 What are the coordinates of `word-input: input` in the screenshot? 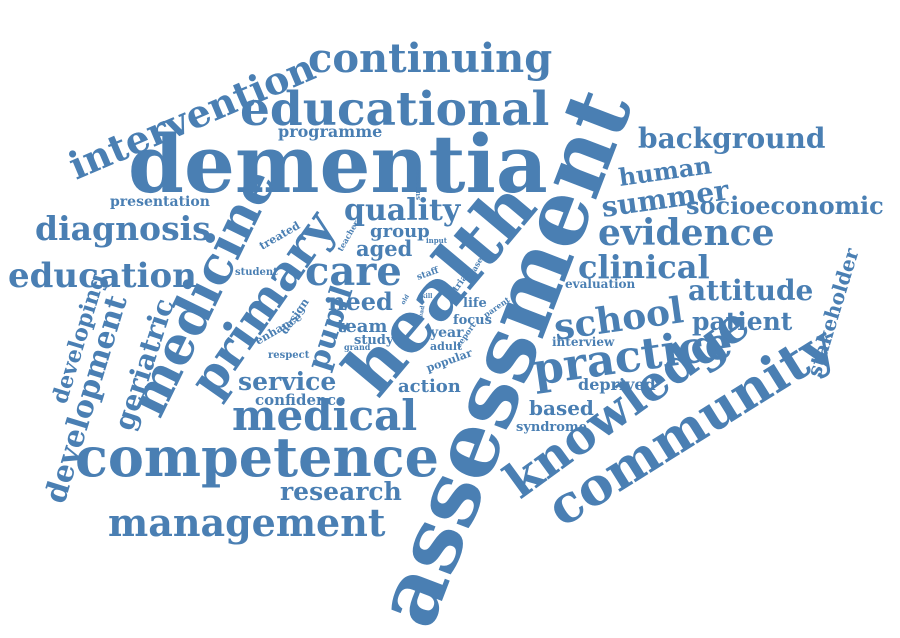 It's located at (437, 240).